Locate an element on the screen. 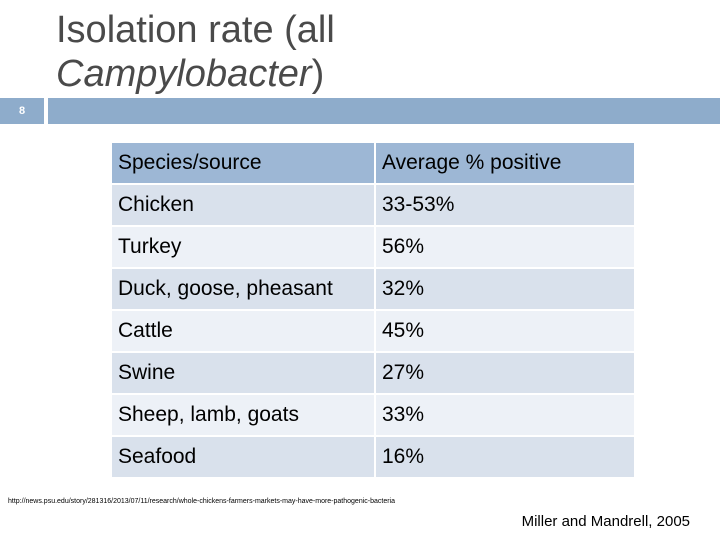 This screenshot has width=720, height=540. header-species-source: Species/source is located at coordinates (243, 163).